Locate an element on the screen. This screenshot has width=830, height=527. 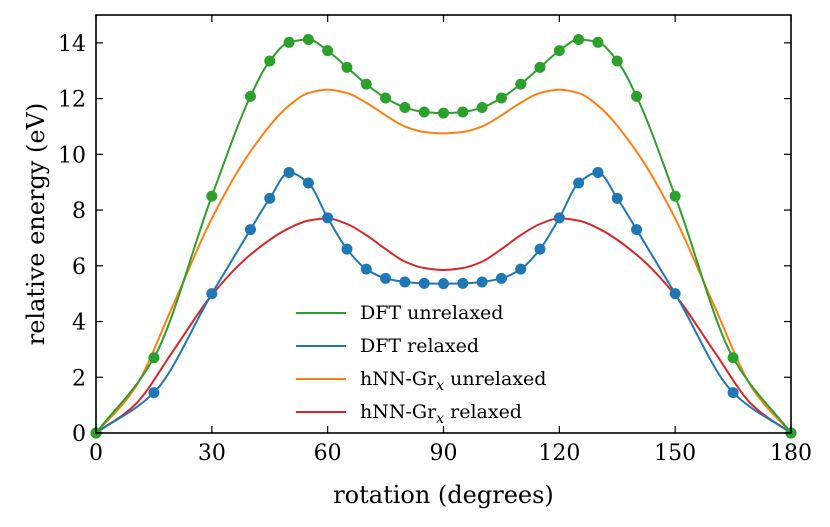
x-axis-label: rotation (degrees) is located at coordinates (443, 495).